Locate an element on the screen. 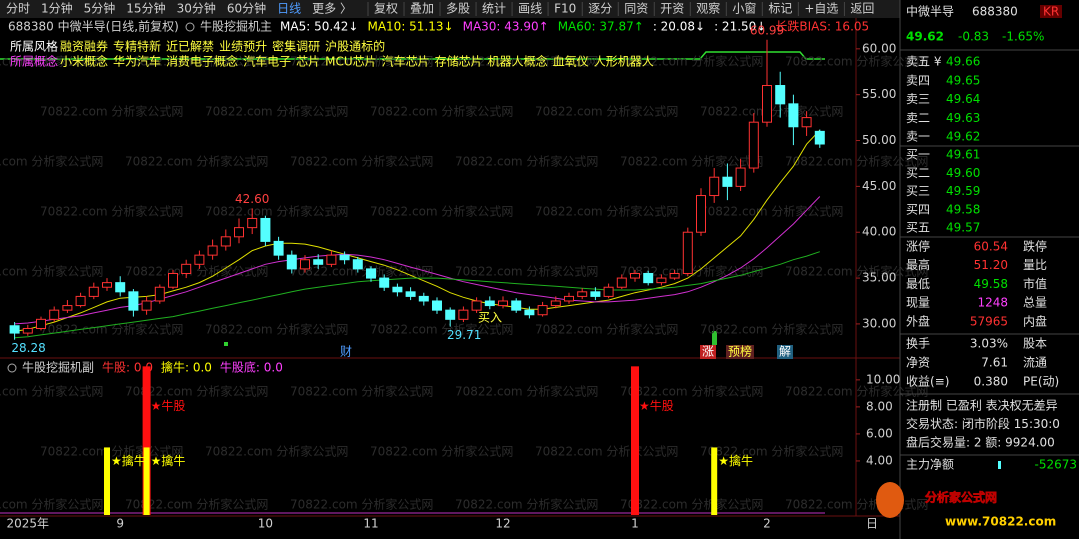 The image size is (1079, 539). legend-item: : 21.50↓ is located at coordinates (740, 27).